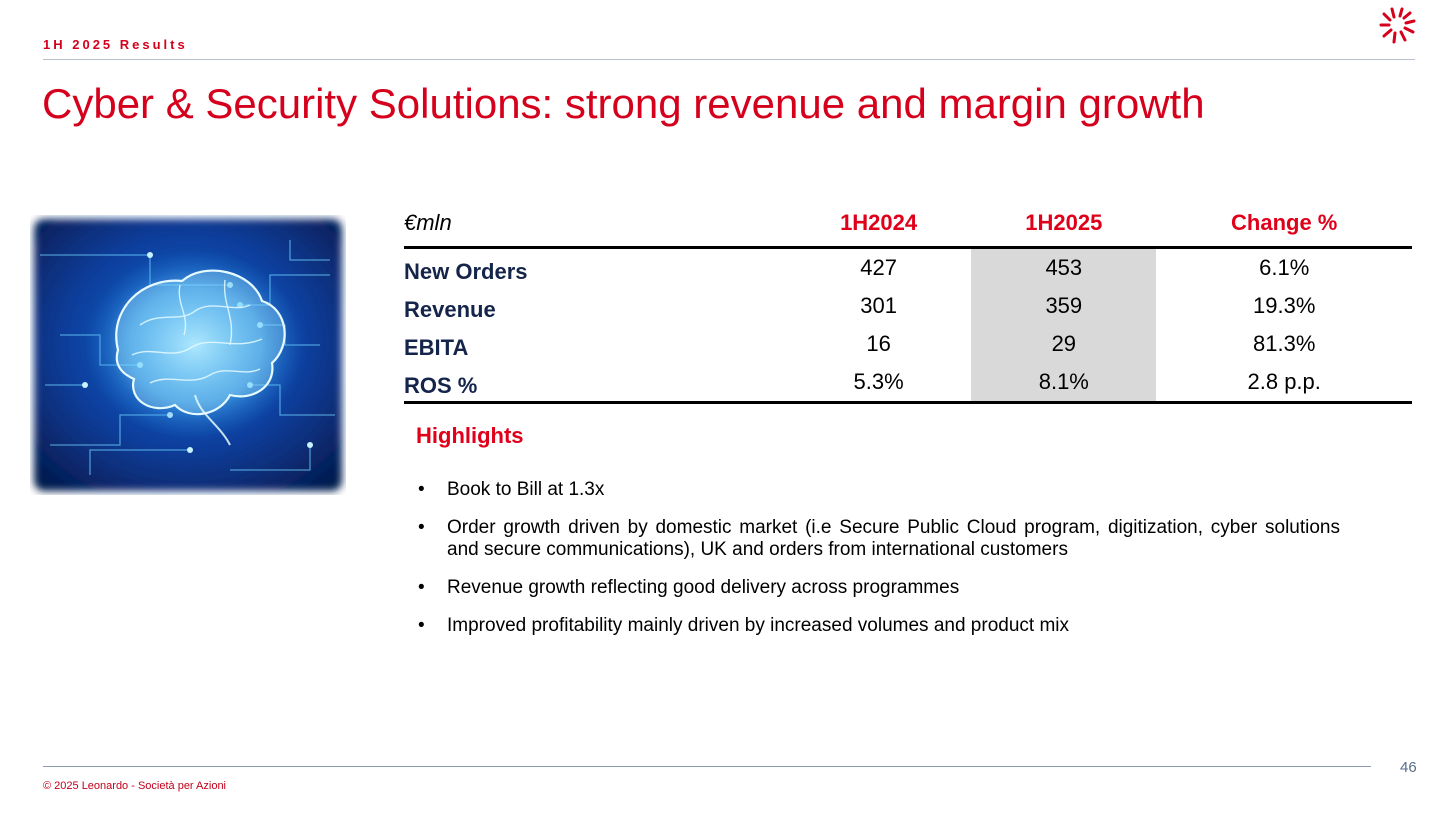  I want to click on table-row: New Orders 427 453 6.1%, so click(908, 267).